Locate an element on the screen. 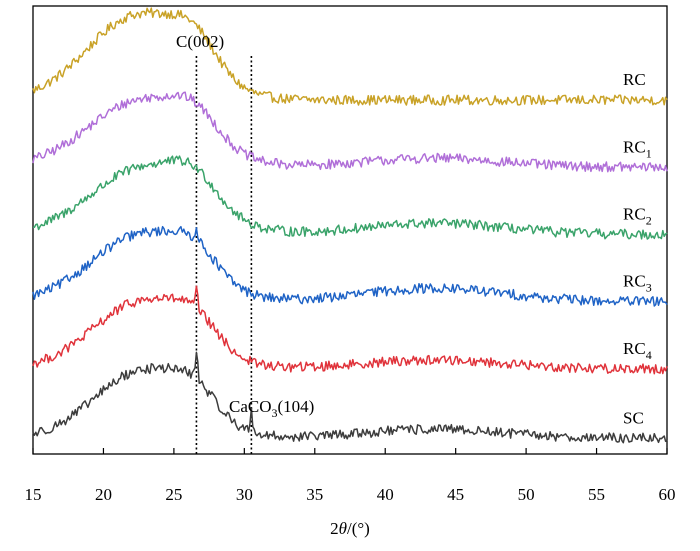 Image resolution: width=700 pixels, height=551 pixels. series-label-rc4: RC4 is located at coordinates (637, 350).